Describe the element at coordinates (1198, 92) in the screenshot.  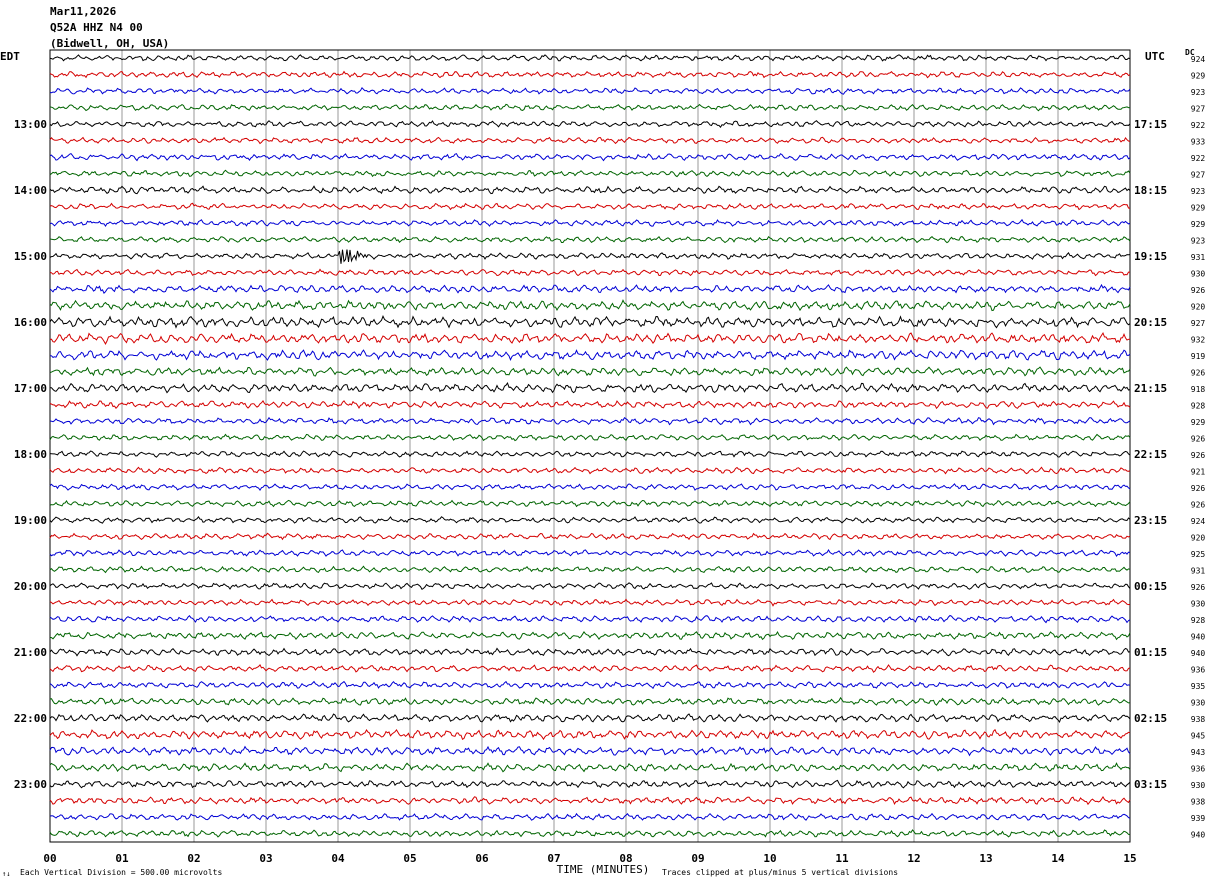
I see `dc-offset-label-3: 923` at that location.